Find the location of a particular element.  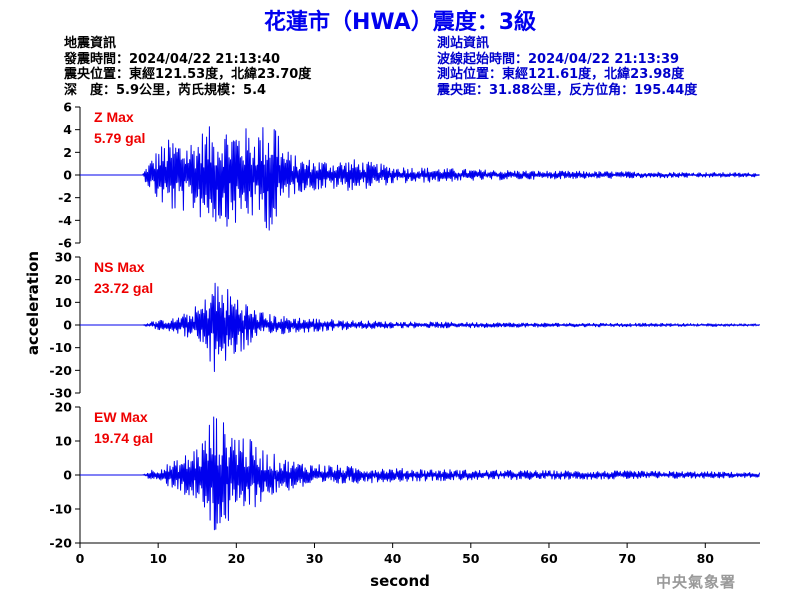

x-tick-label: 30 is located at coordinates (315, 558).